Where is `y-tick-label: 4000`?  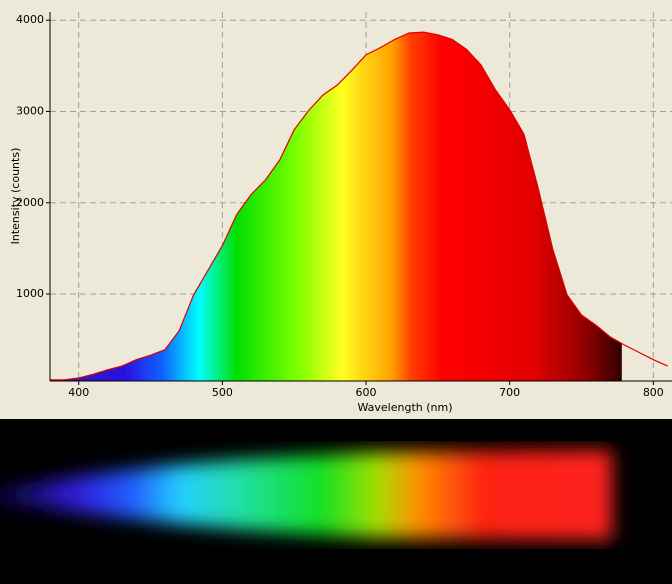 y-tick-label: 4000 is located at coordinates (30, 19).